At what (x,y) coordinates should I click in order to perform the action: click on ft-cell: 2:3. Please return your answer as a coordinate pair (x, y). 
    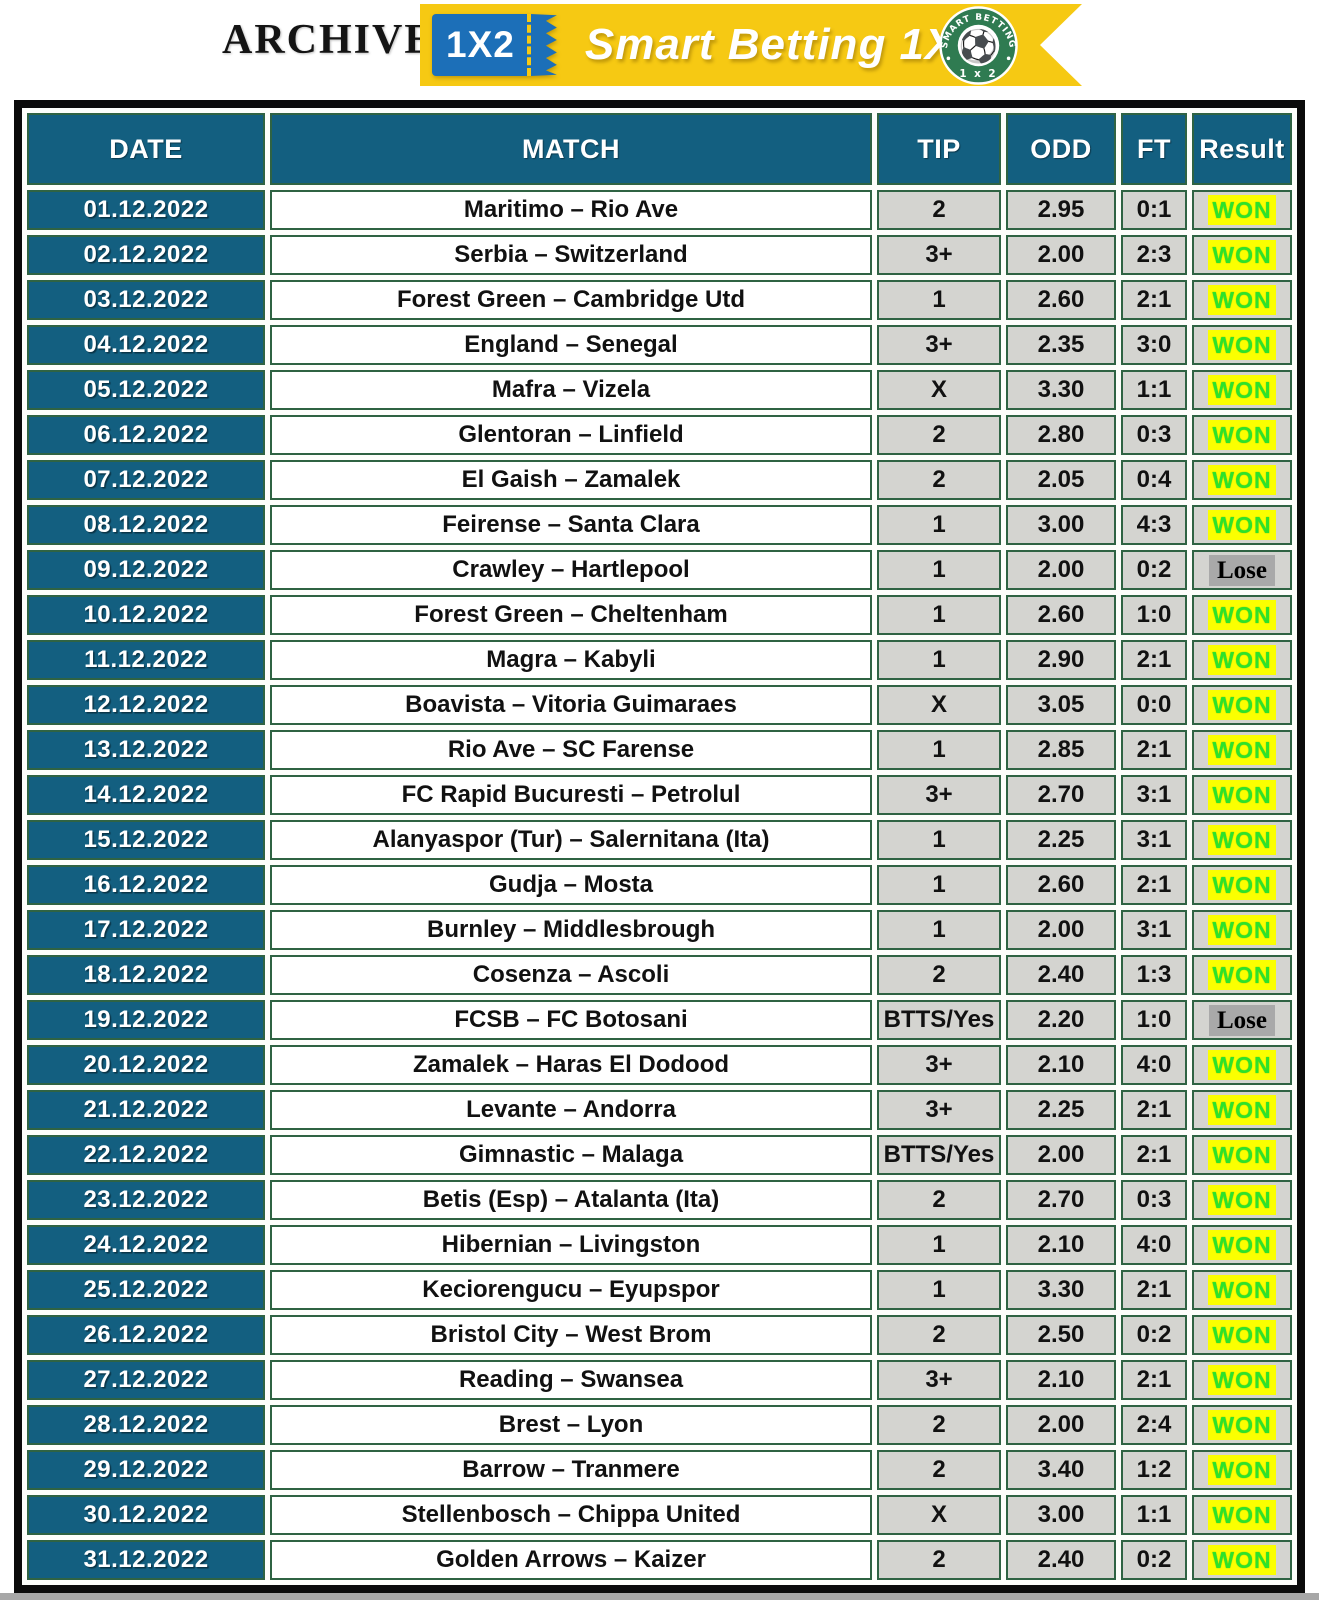
    Looking at the image, I should click on (1154, 255).